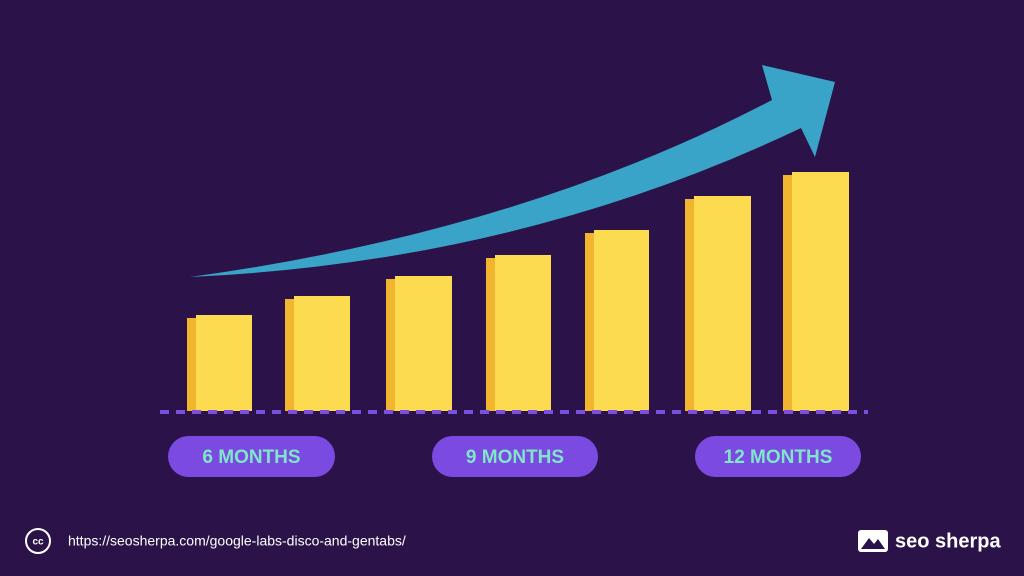  I want to click on period-label: 9 MONTHS, so click(515, 457).